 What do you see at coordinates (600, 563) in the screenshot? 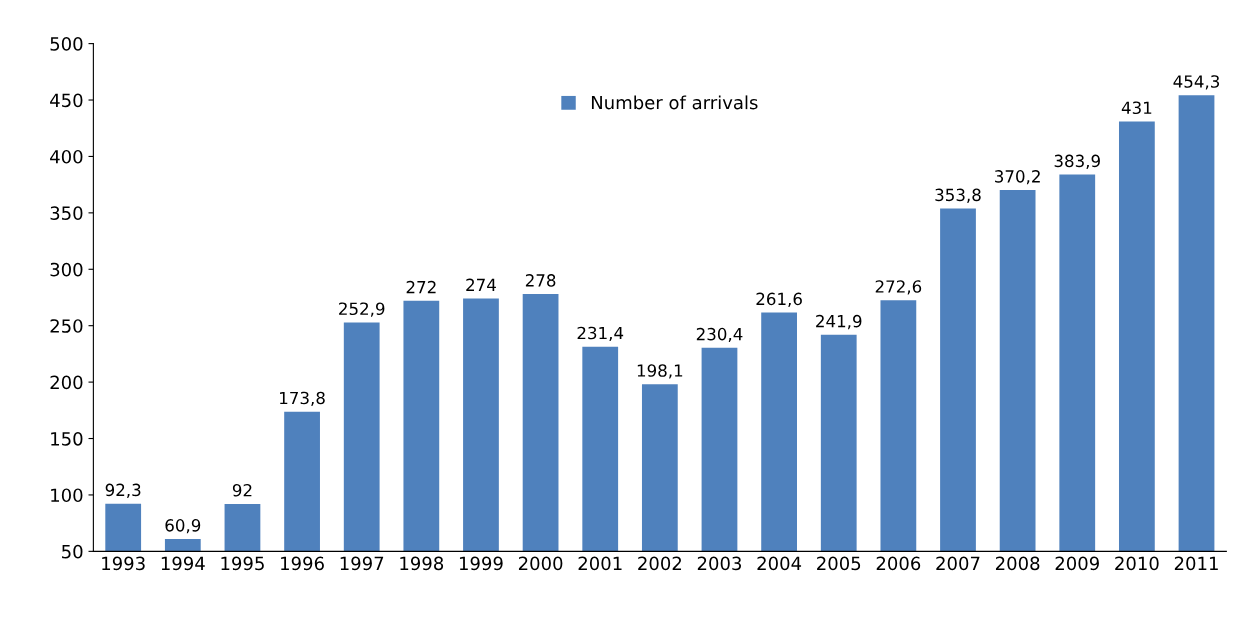
I see `x-tick-label: 2001` at bounding box center [600, 563].